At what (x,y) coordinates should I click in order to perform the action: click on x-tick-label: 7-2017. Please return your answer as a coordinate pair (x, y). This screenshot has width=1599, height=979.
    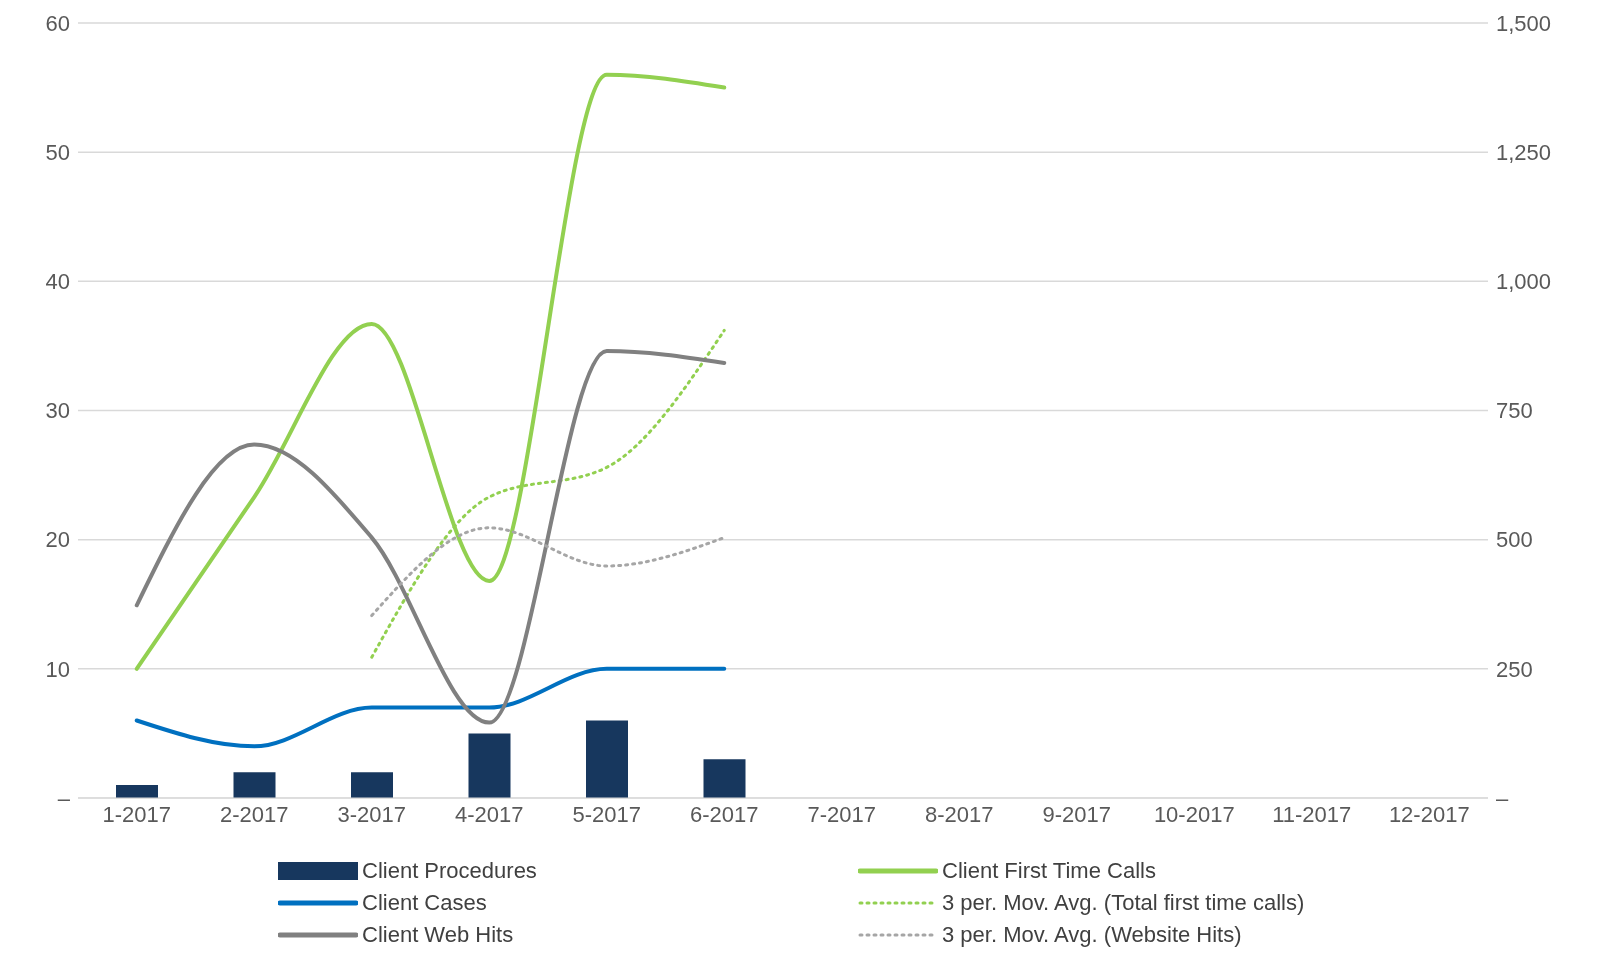
    Looking at the image, I should click on (842, 814).